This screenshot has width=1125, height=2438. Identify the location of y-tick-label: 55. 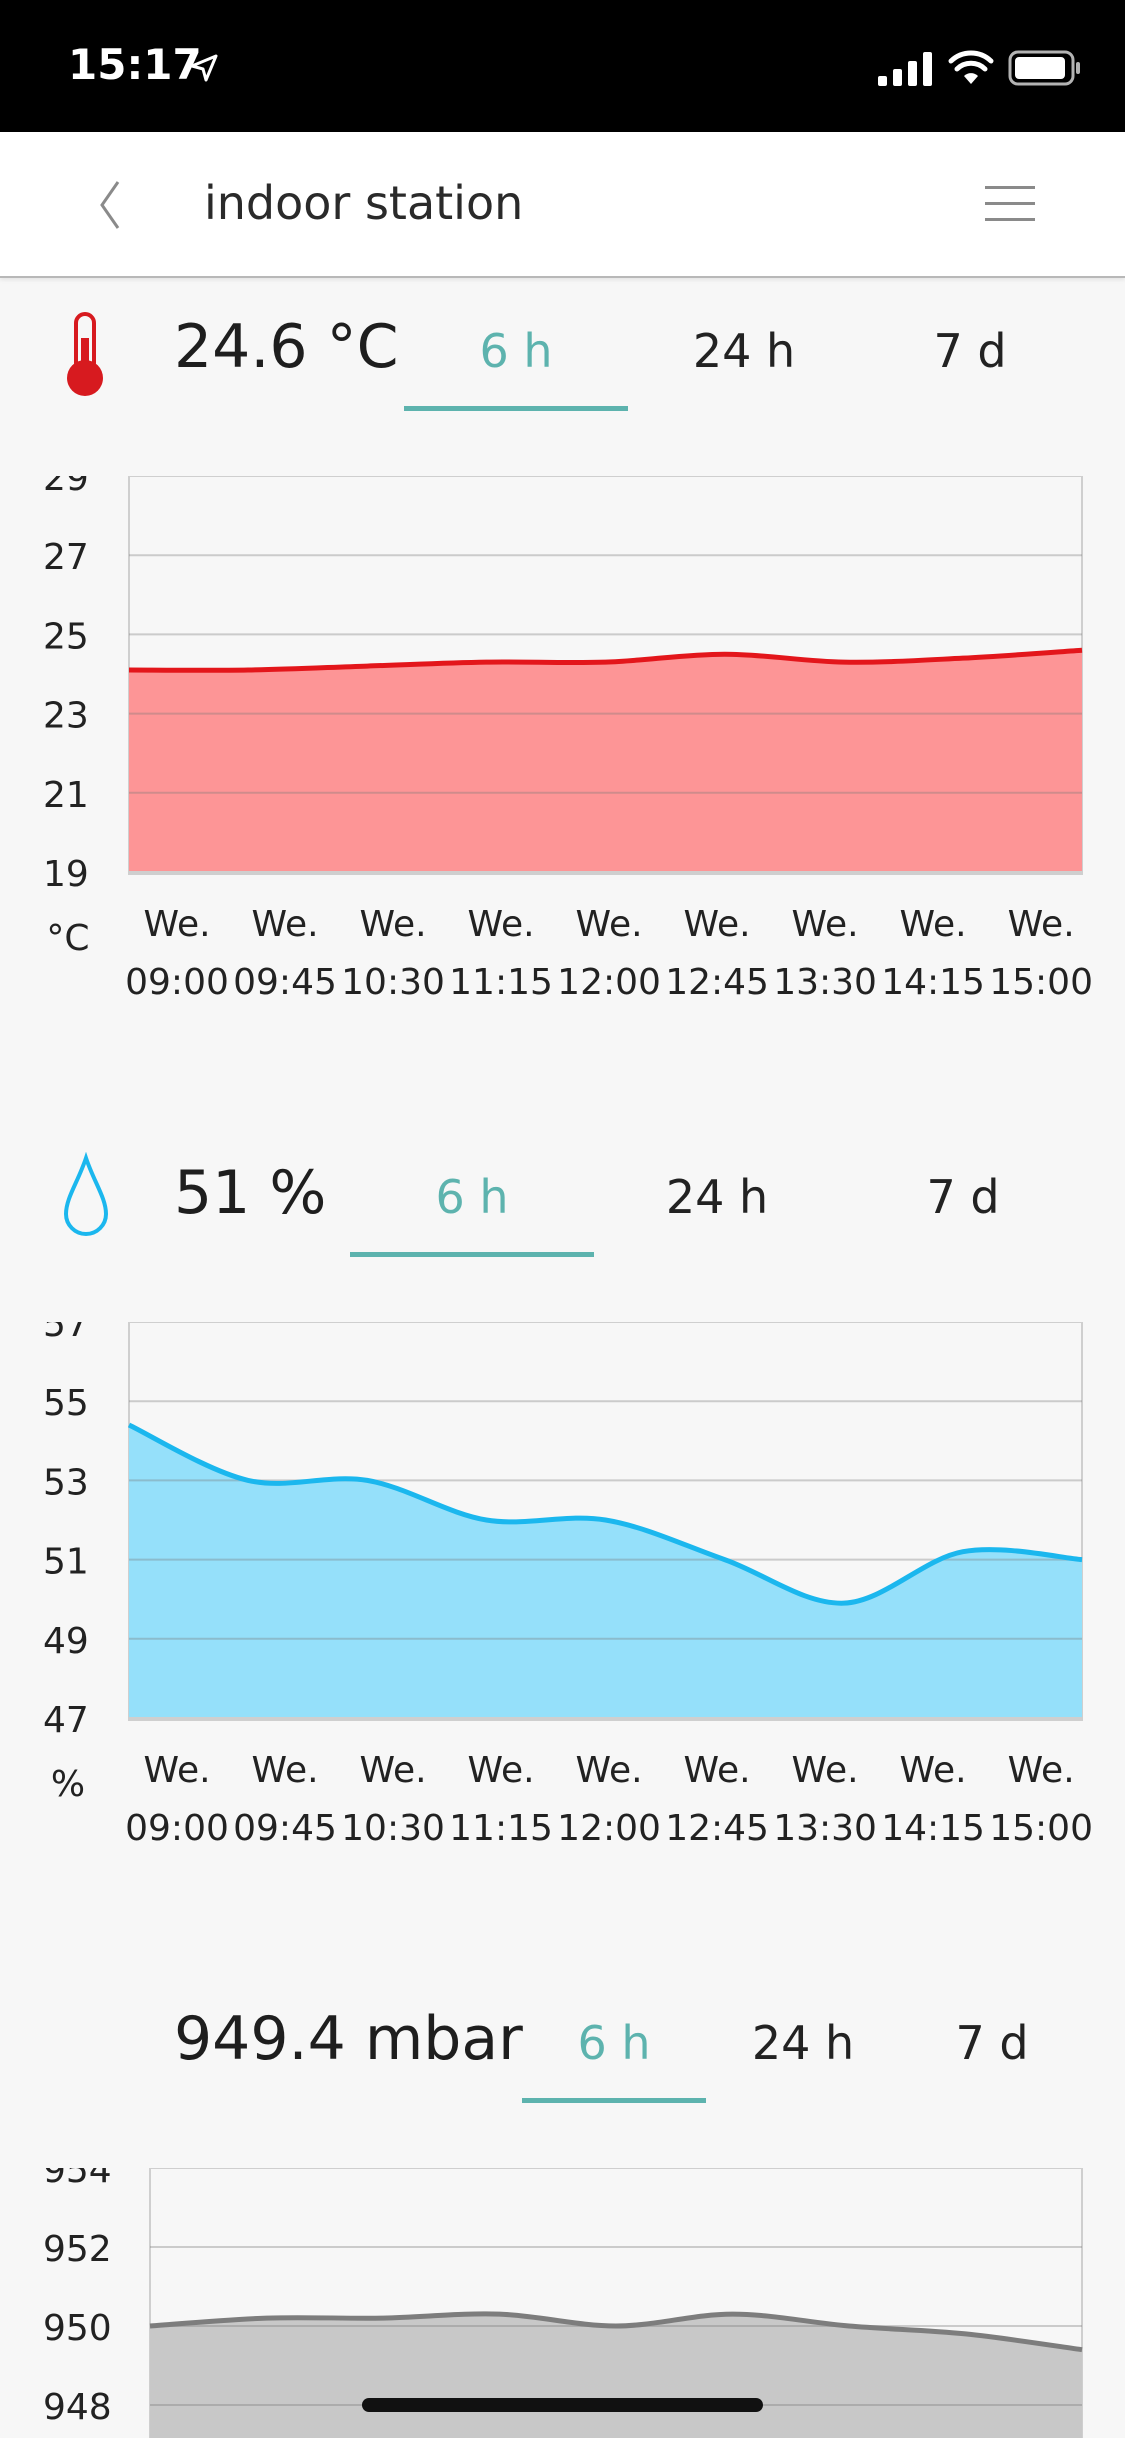
(66, 1403).